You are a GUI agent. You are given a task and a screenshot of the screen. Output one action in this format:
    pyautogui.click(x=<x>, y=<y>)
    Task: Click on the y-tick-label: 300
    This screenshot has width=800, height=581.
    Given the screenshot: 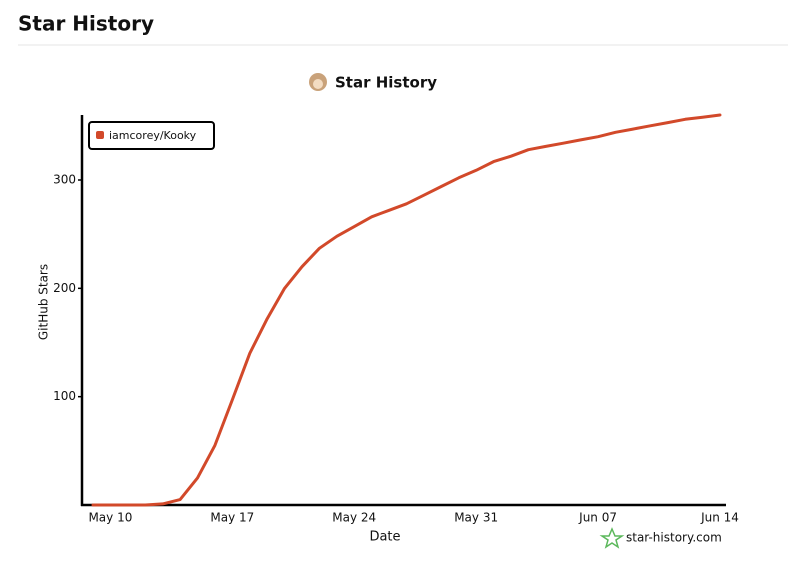 What is the action you would take?
    pyautogui.click(x=64, y=180)
    